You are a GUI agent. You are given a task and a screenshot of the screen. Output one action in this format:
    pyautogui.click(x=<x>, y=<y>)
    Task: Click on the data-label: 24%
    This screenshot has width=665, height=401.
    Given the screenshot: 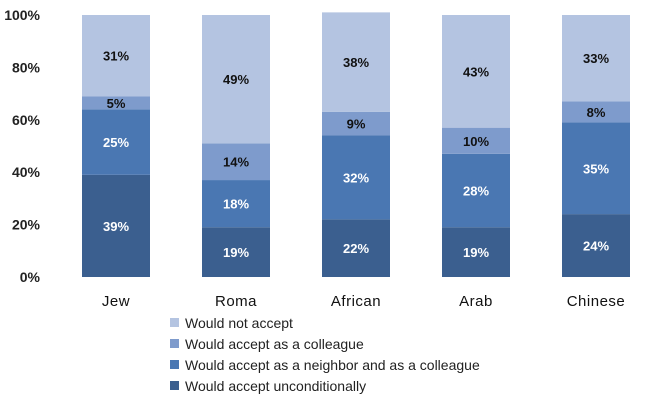 What is the action you would take?
    pyautogui.click(x=596, y=246)
    